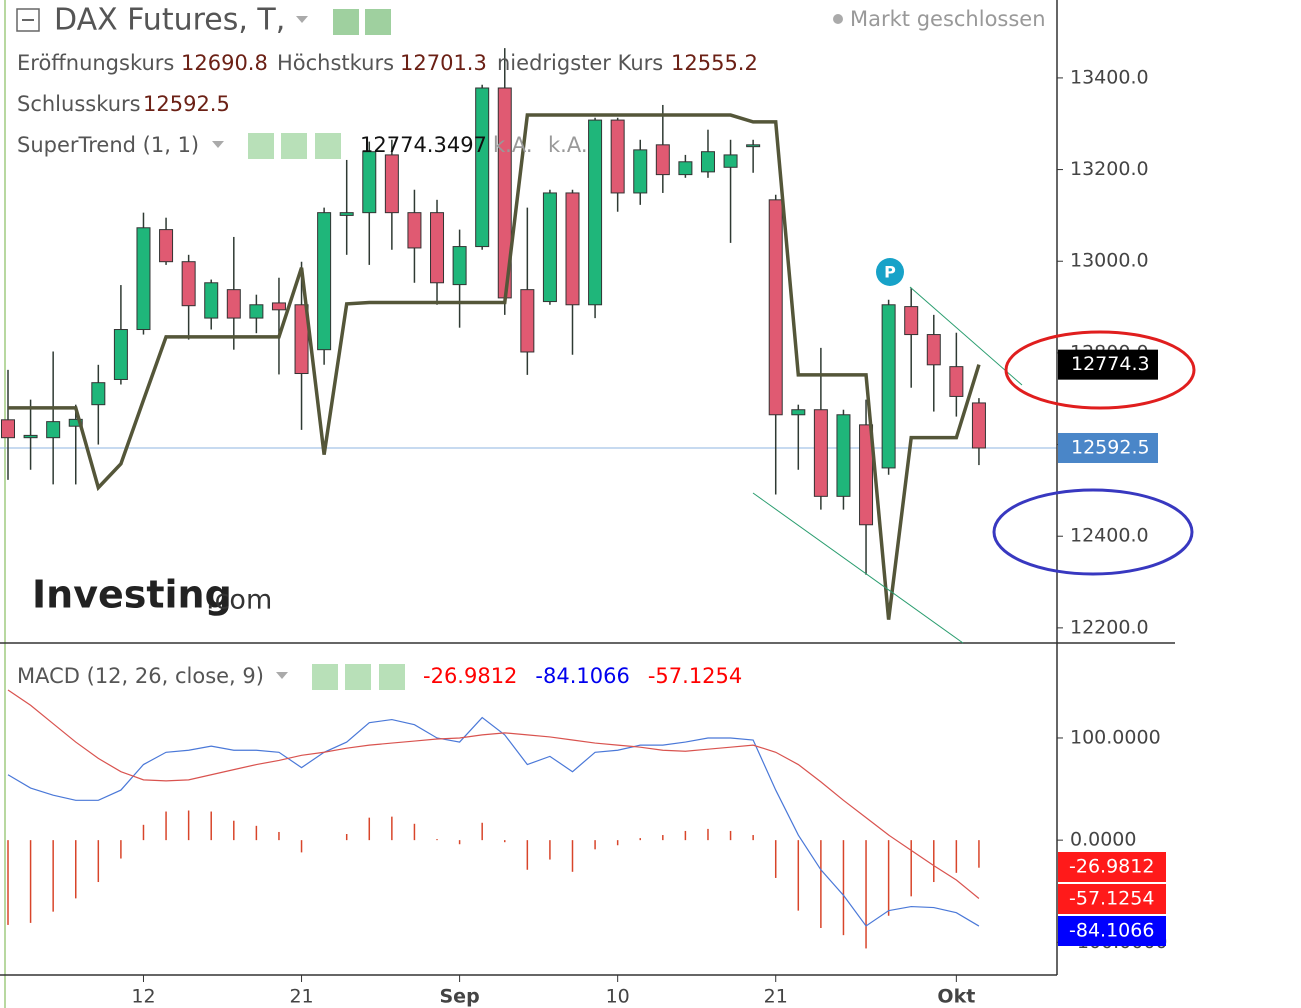  I want to click on y-tick-label: 13200.0, so click(1109, 169).